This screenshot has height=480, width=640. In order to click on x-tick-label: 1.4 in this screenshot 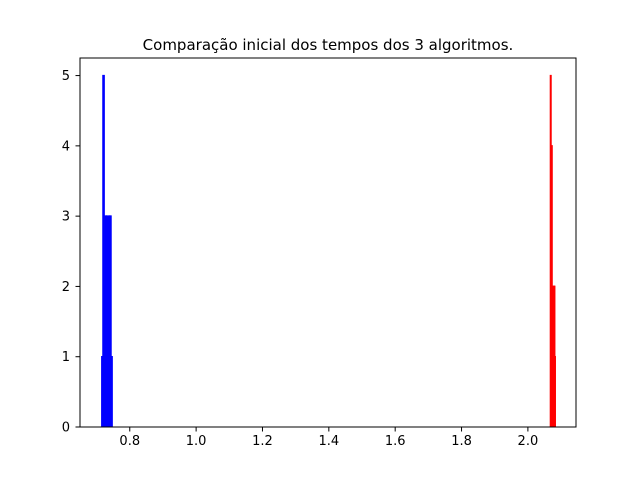, I will do `click(328, 441)`.